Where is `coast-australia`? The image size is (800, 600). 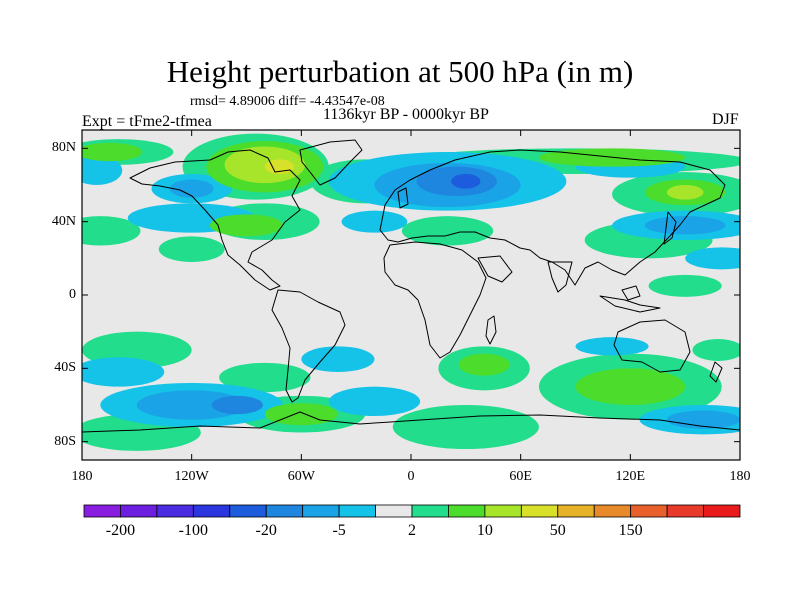 coast-australia is located at coordinates (652, 346).